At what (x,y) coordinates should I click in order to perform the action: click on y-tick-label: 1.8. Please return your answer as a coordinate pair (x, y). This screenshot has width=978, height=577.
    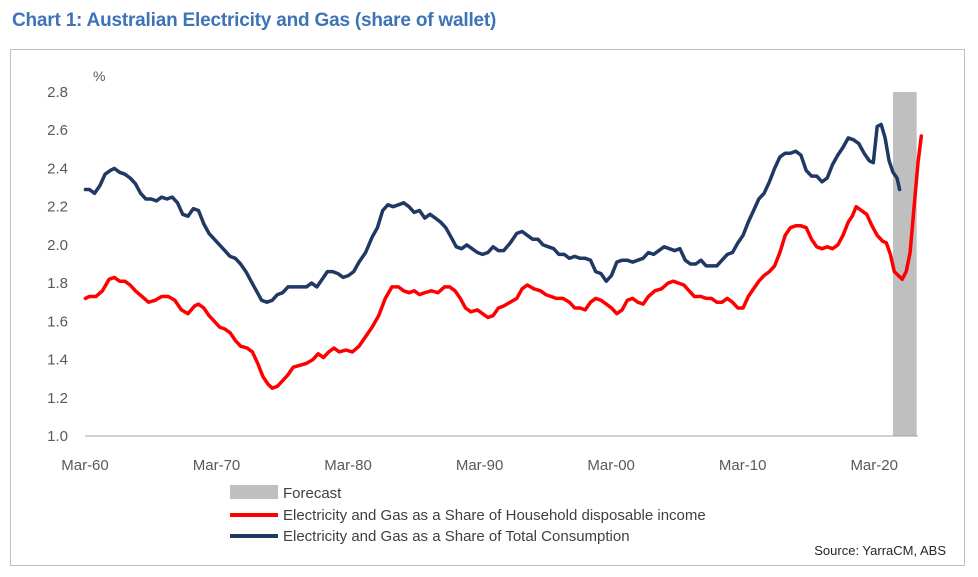
    Looking at the image, I should click on (57, 283).